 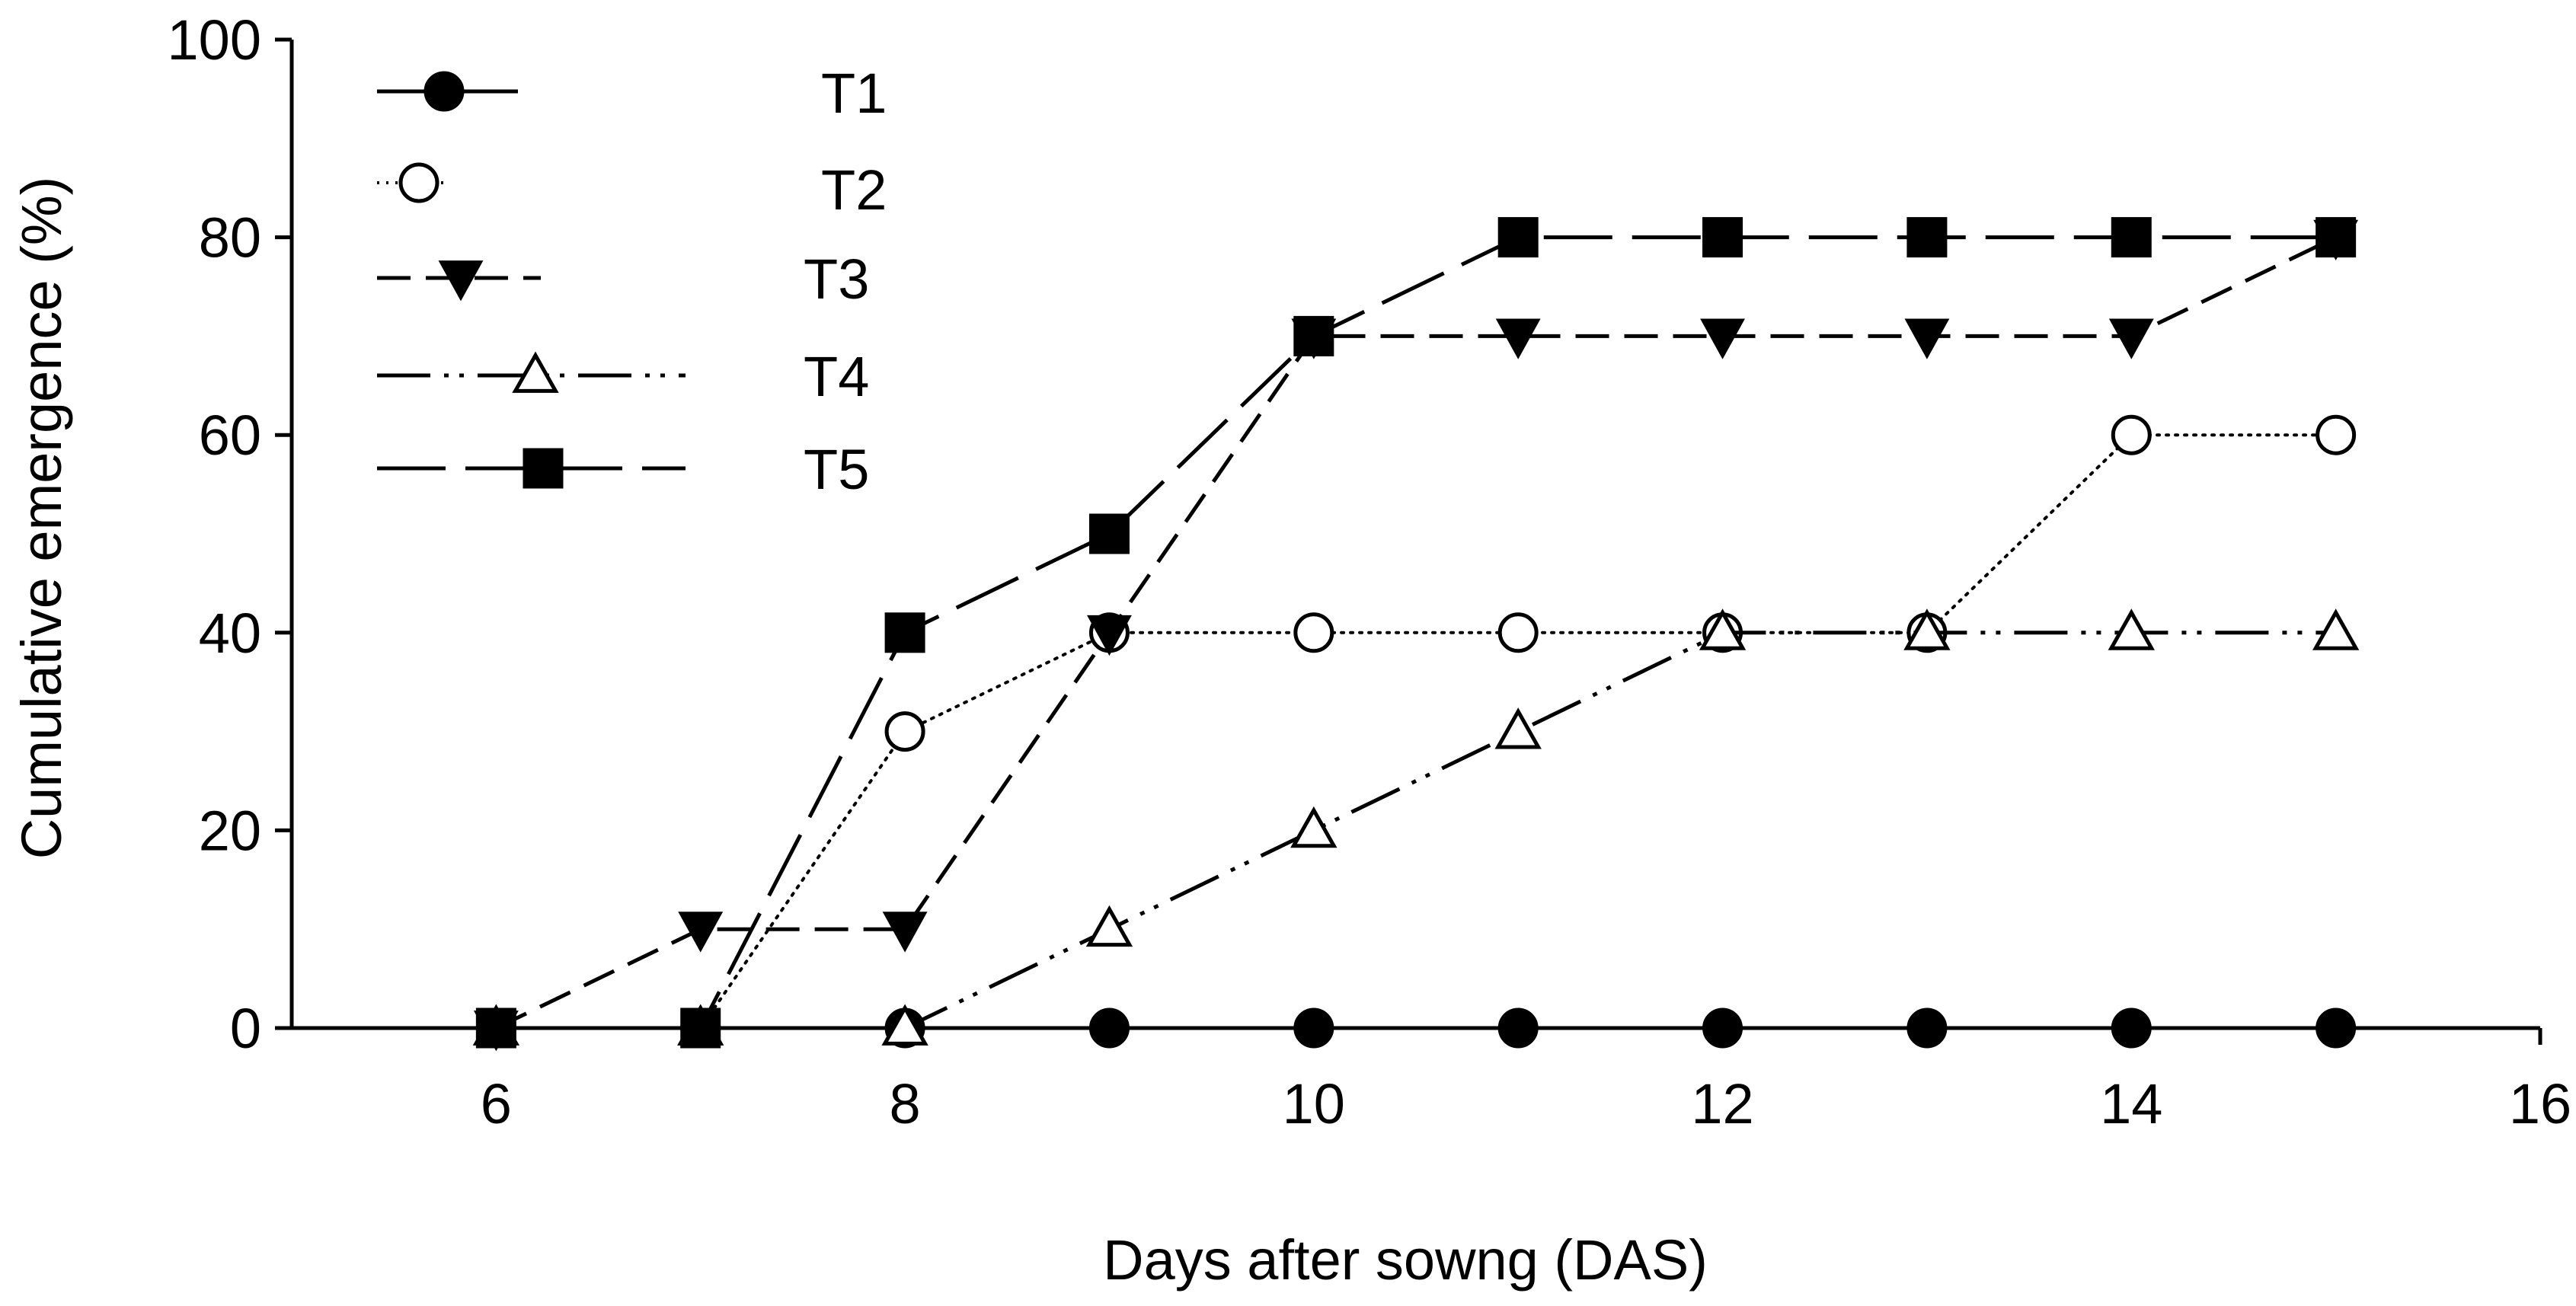 What do you see at coordinates (246, 1028) in the screenshot?
I see `y-tick-label: 0` at bounding box center [246, 1028].